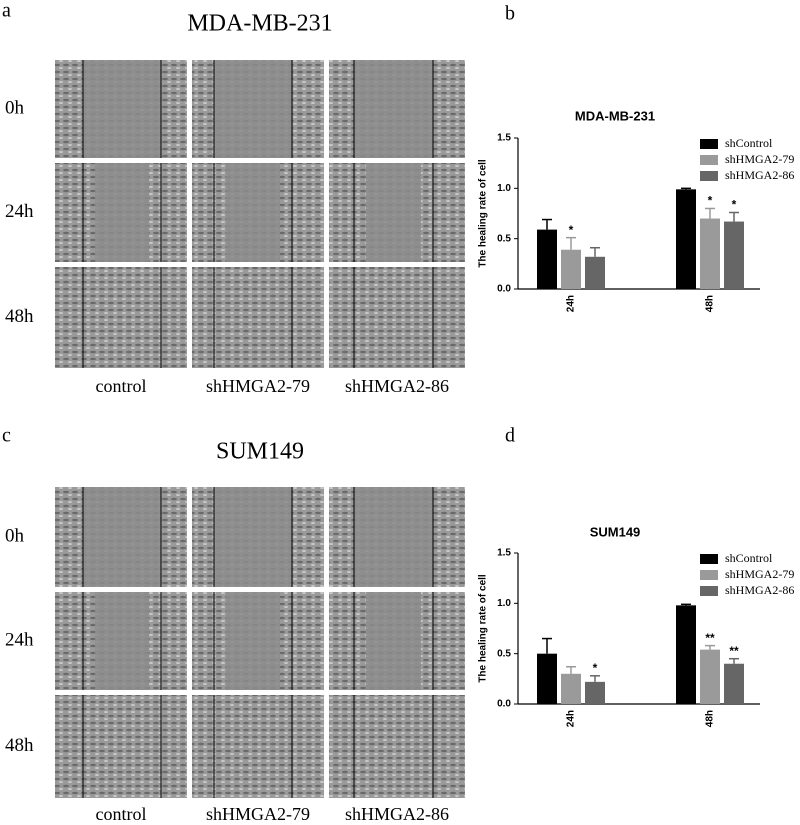 This screenshot has width=800, height=825. What do you see at coordinates (259, 24) in the screenshot?
I see `panel-title: MDA-MB-231` at bounding box center [259, 24].